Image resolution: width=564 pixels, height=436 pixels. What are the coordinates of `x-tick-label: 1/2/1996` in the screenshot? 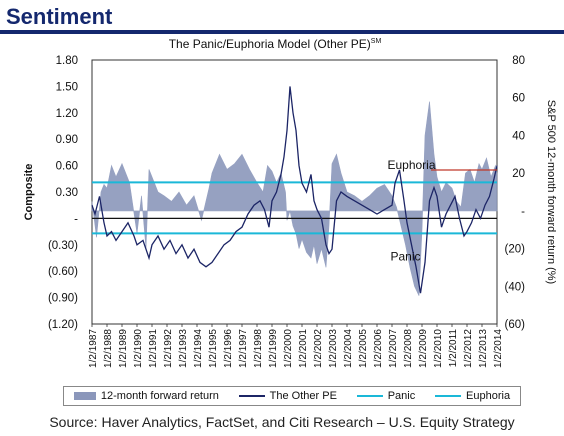 It's located at (228, 348).